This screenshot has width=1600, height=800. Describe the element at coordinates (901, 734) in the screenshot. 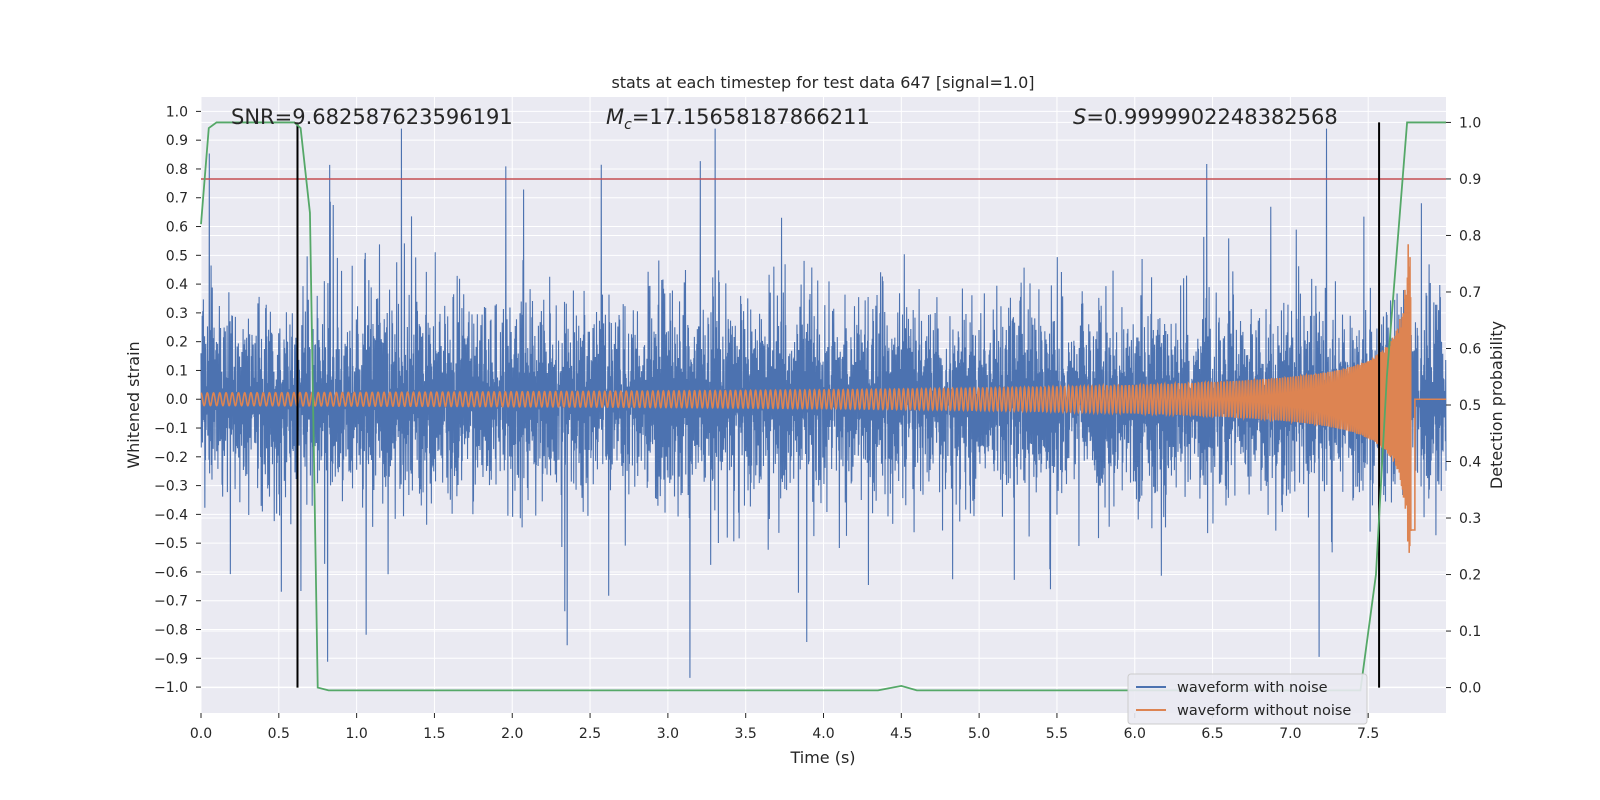

I see `x-tick-label: 4.5` at that location.